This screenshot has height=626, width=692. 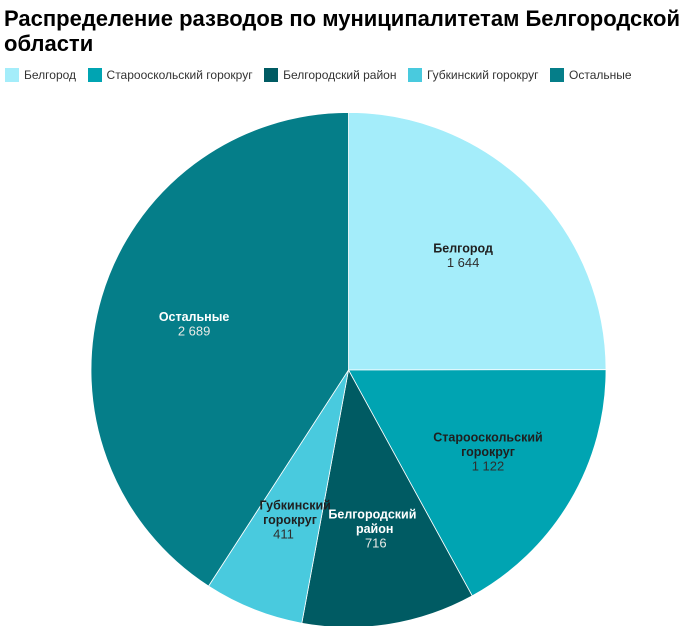 What do you see at coordinates (463, 249) in the screenshot?
I see `svg-text: Белгород` at bounding box center [463, 249].